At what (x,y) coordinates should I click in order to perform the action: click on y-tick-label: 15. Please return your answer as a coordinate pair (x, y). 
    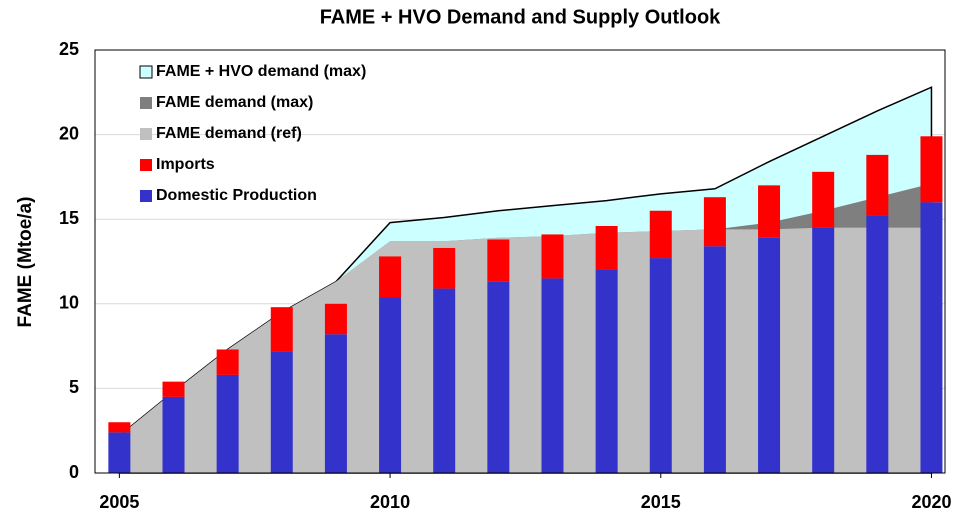
    Looking at the image, I should click on (69, 218).